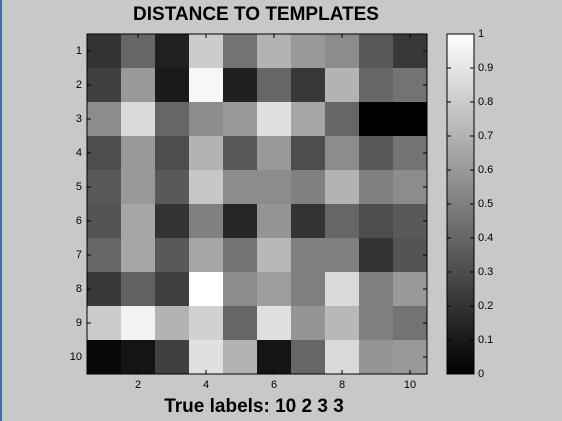 The width and height of the screenshot is (562, 421). I want to click on y-tick-label: 3, so click(79, 119).